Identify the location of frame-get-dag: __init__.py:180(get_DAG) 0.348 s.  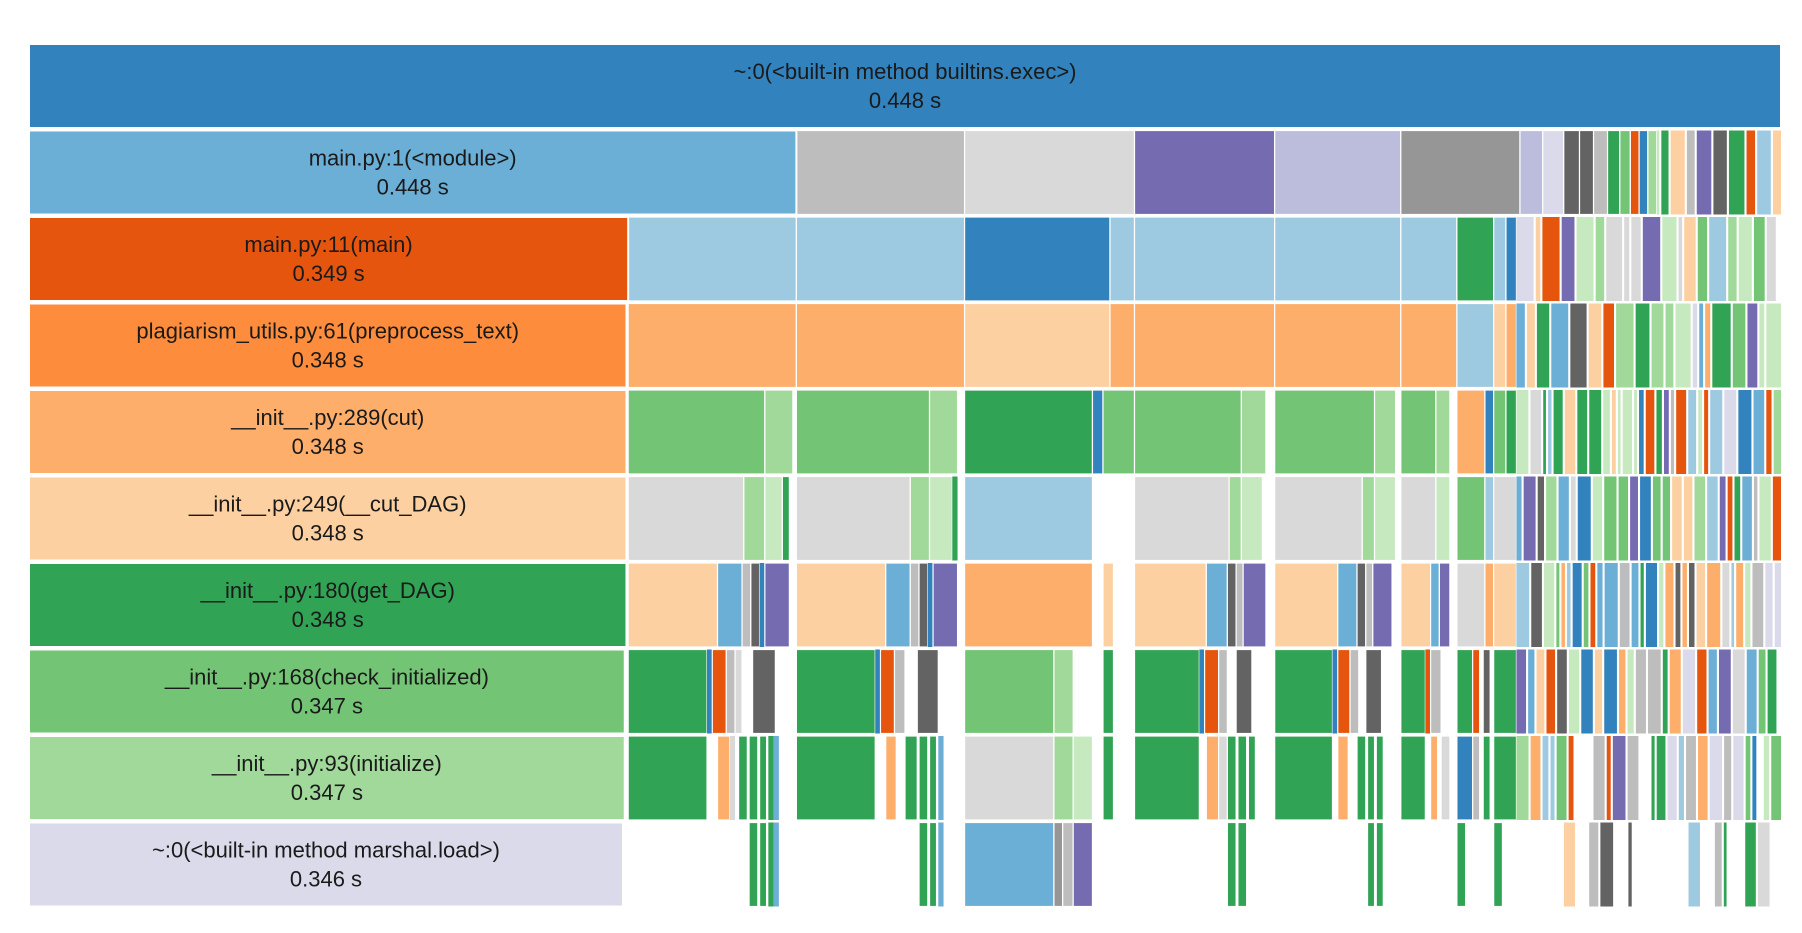
(328, 605).